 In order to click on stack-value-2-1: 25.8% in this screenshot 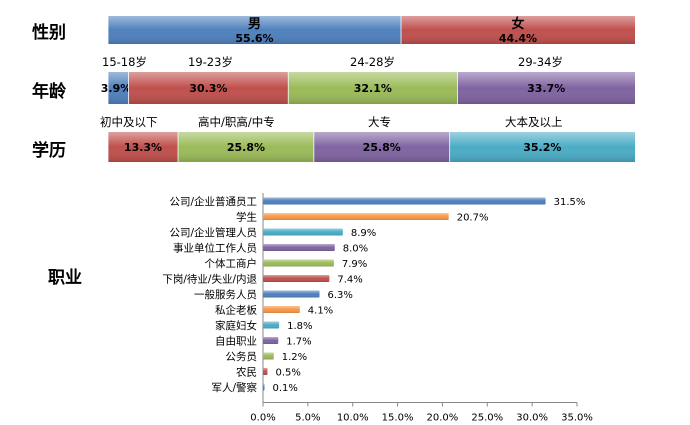, I will do `click(246, 147)`.